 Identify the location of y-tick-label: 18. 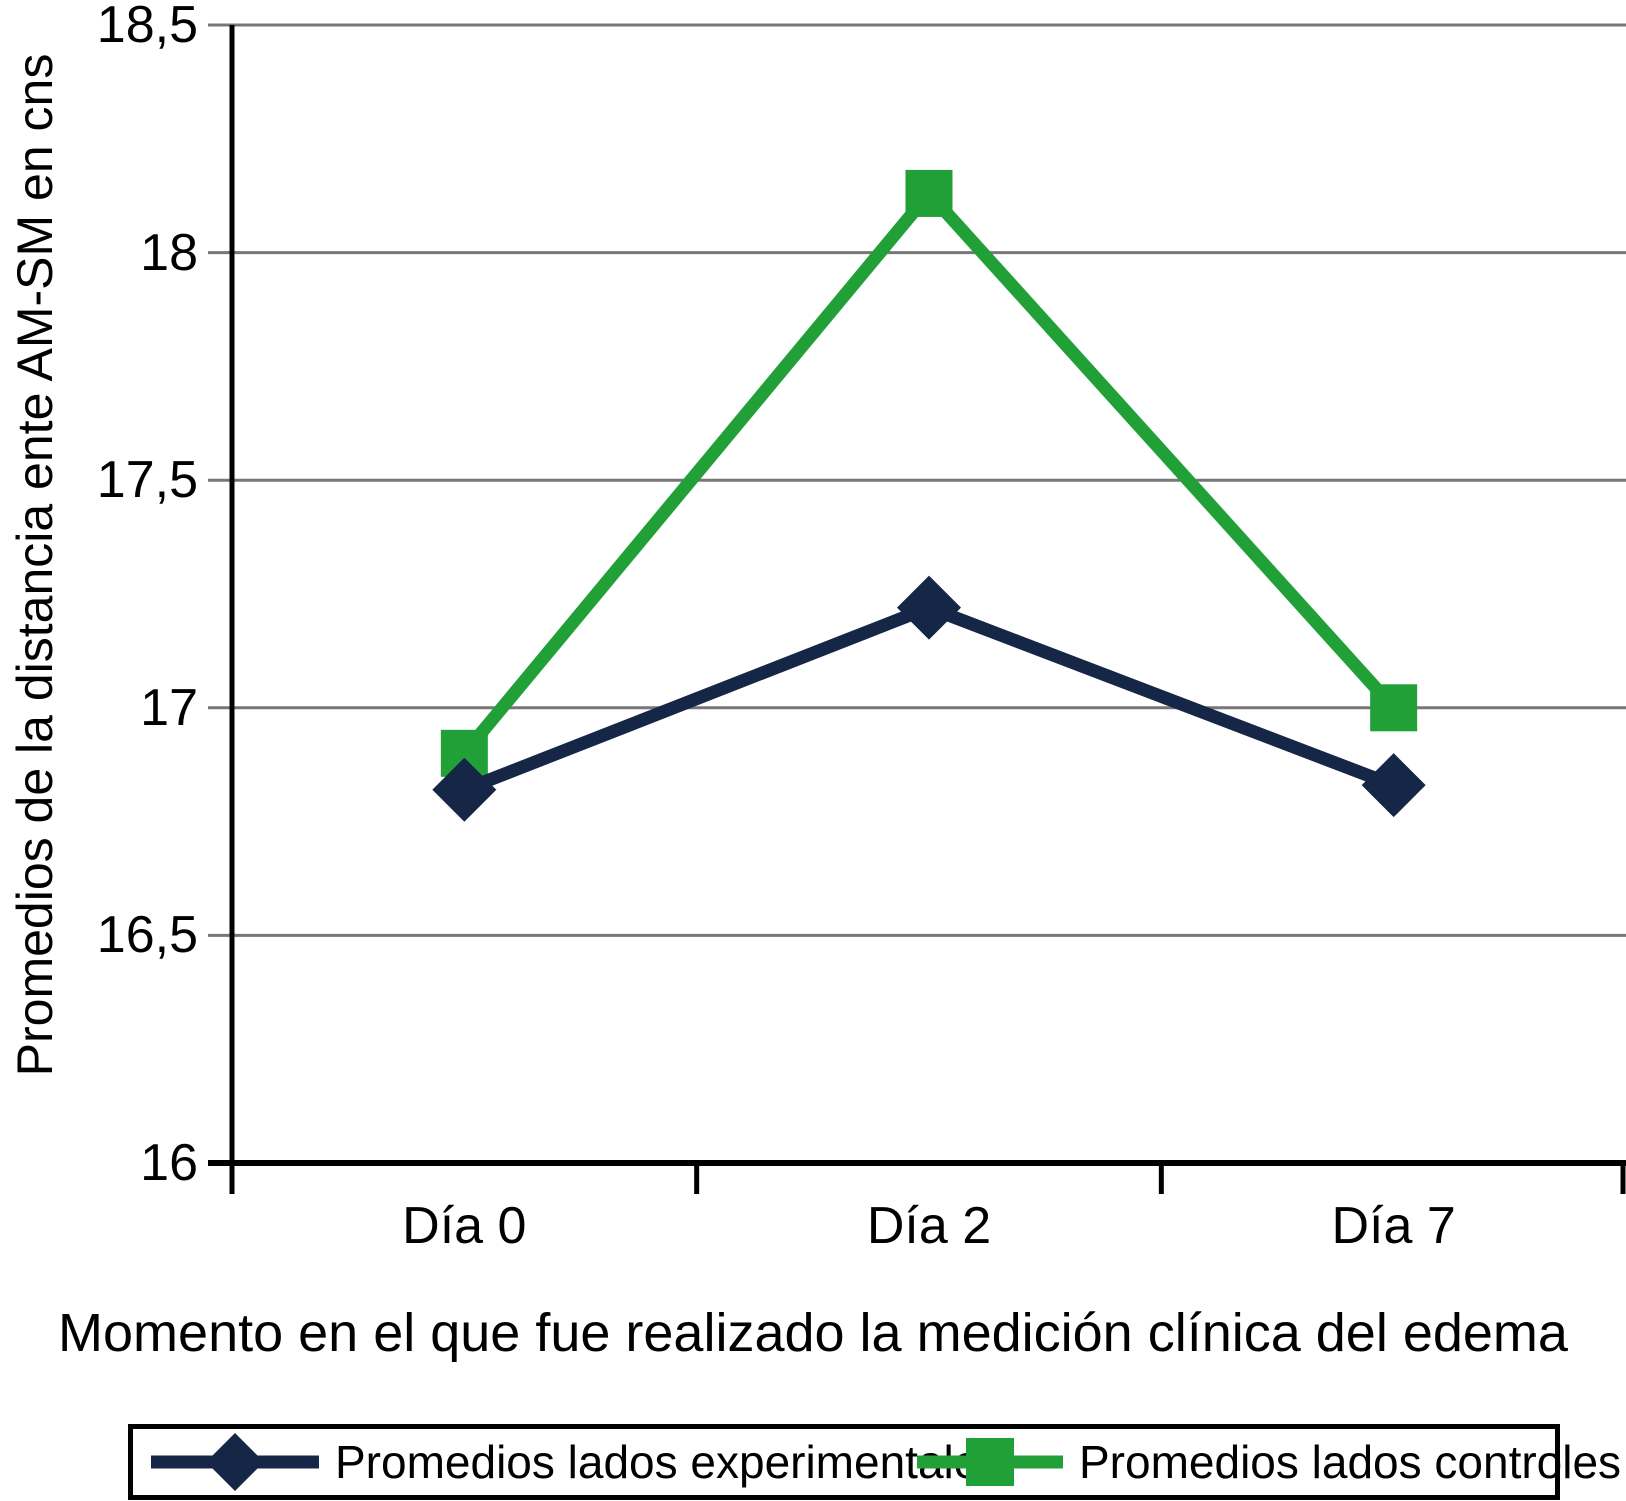
(169, 252).